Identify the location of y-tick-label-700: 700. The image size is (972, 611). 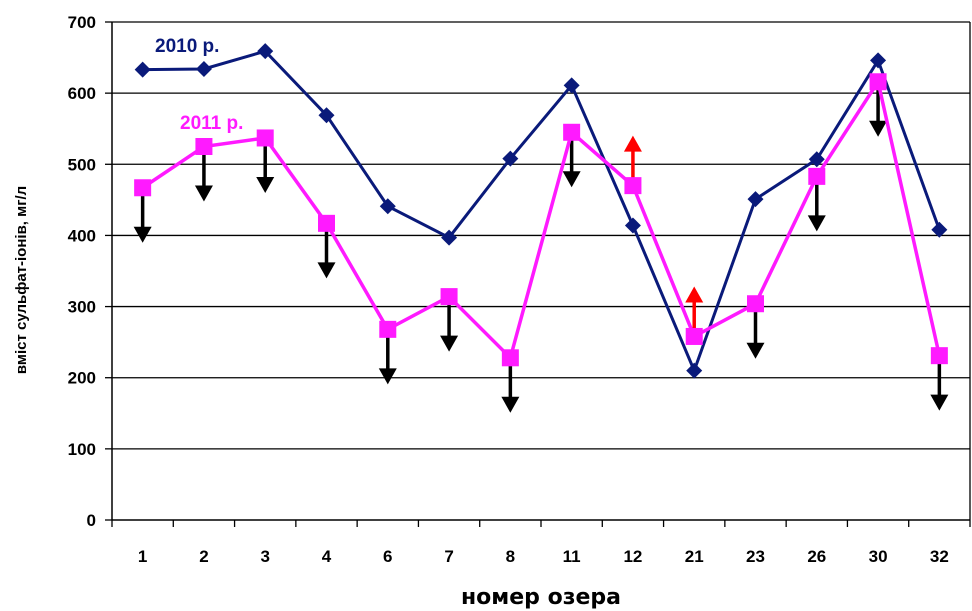
(82, 22).